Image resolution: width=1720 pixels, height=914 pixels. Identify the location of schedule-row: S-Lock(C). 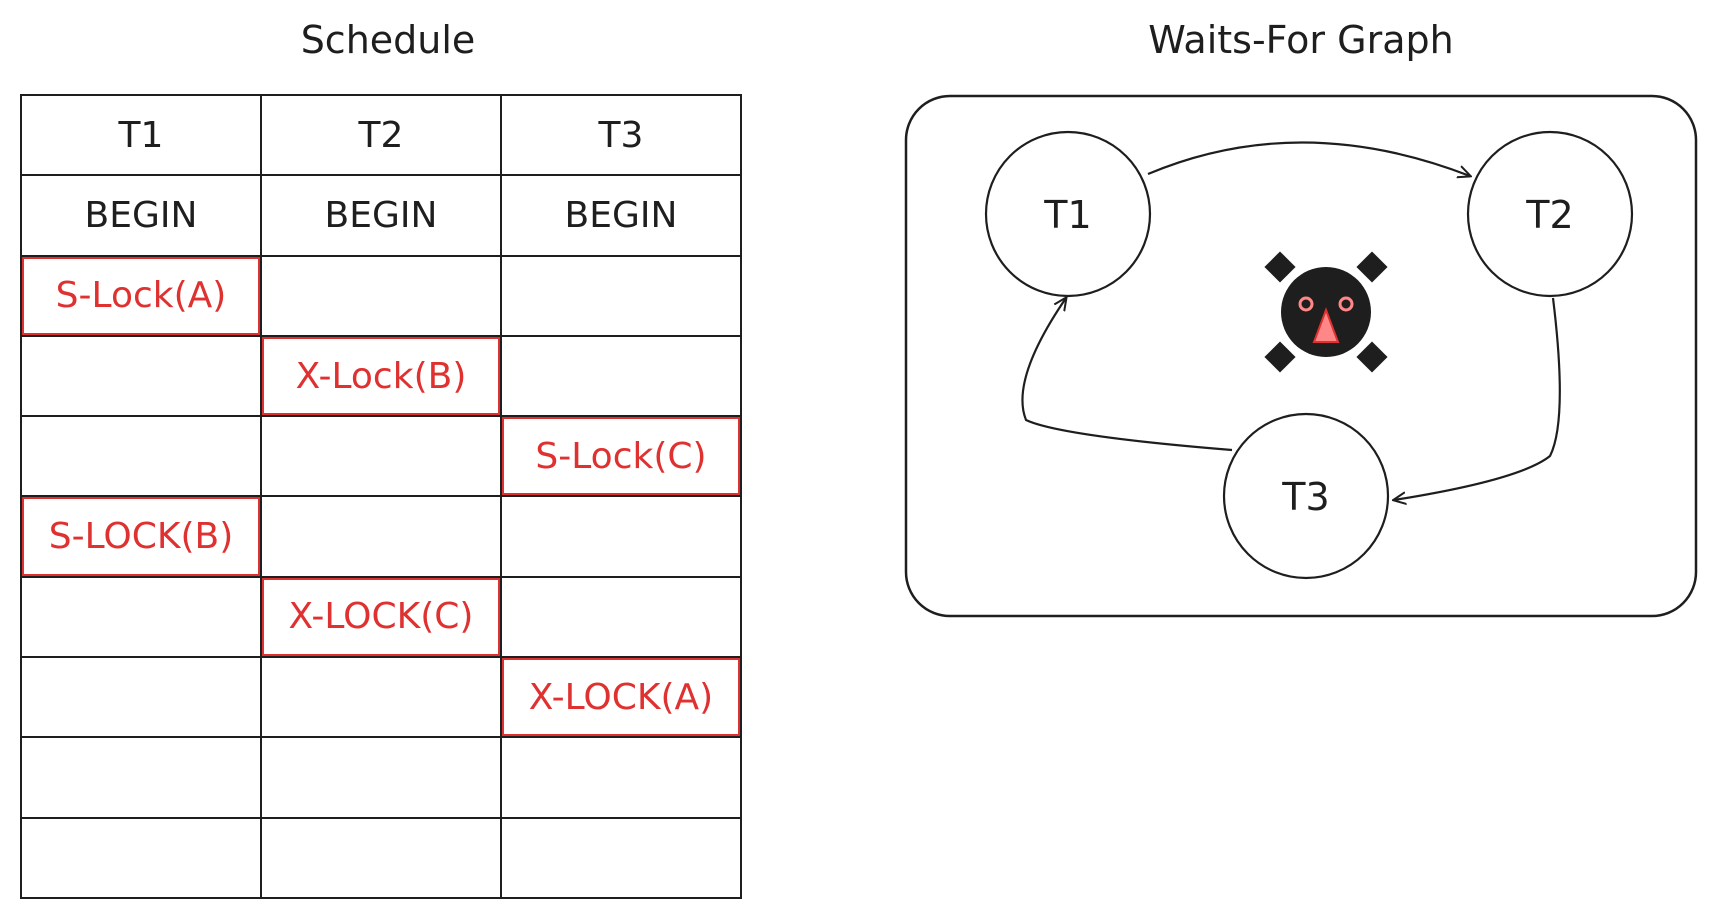
(381, 456).